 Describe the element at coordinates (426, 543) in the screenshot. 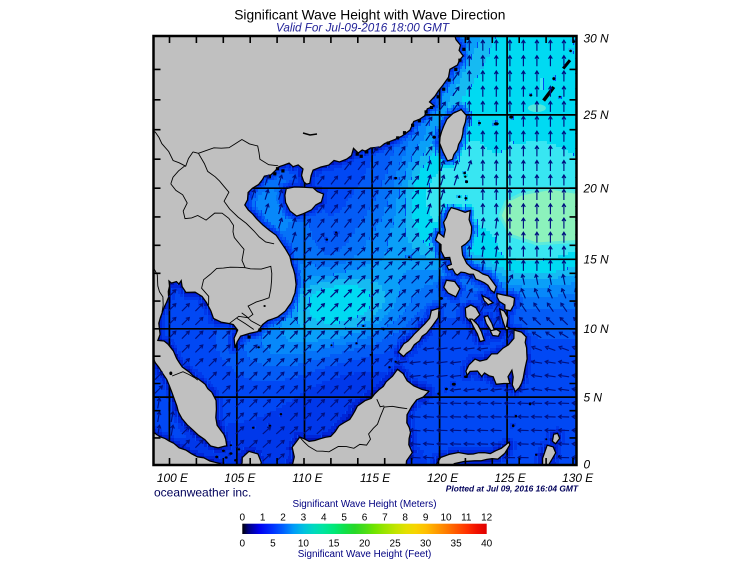

I see `svg-text: 30` at that location.